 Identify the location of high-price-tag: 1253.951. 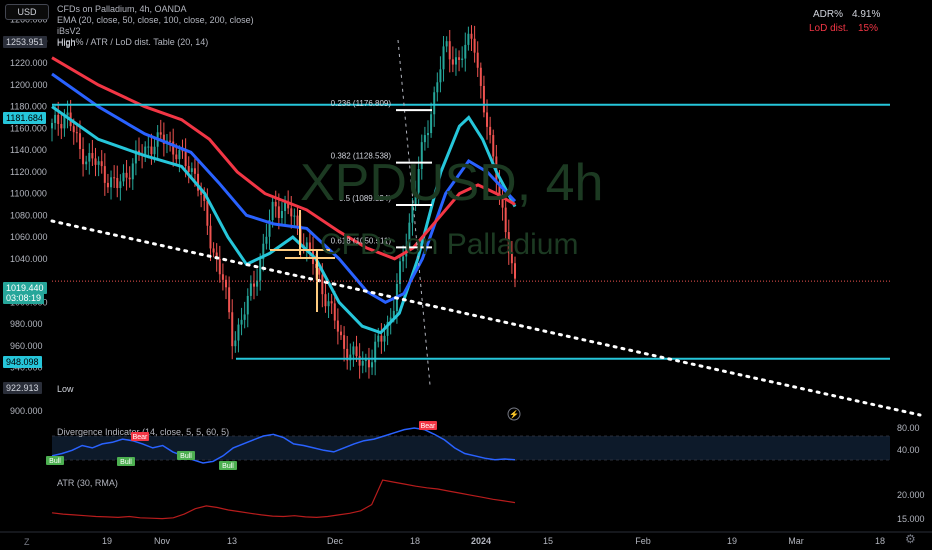
(25, 42).